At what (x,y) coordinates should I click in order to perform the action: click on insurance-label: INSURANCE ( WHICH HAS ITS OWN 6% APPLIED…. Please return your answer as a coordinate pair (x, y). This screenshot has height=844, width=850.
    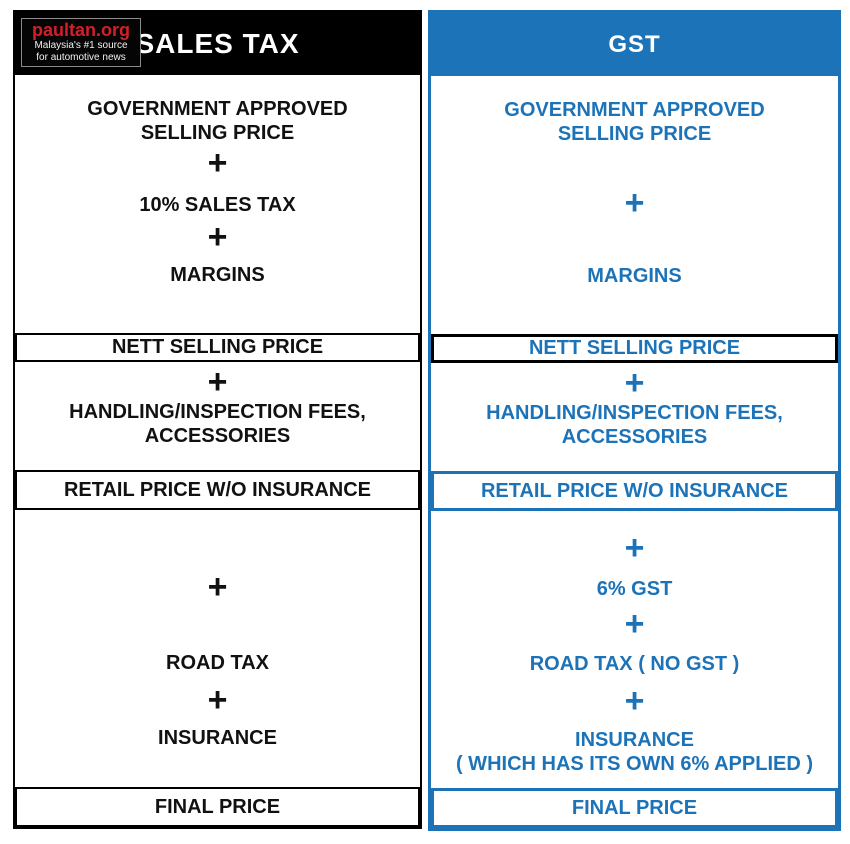
    Looking at the image, I should click on (634, 752).